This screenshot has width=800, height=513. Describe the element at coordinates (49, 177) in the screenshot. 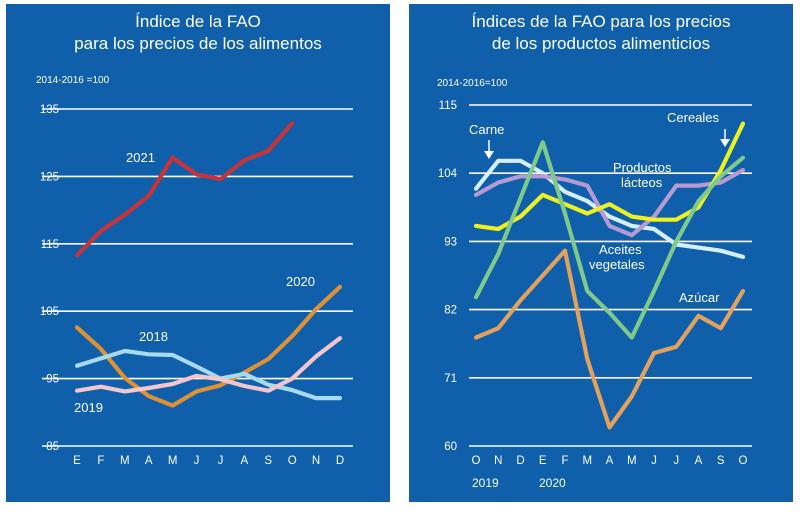

I see `y-tick-label: 125` at that location.